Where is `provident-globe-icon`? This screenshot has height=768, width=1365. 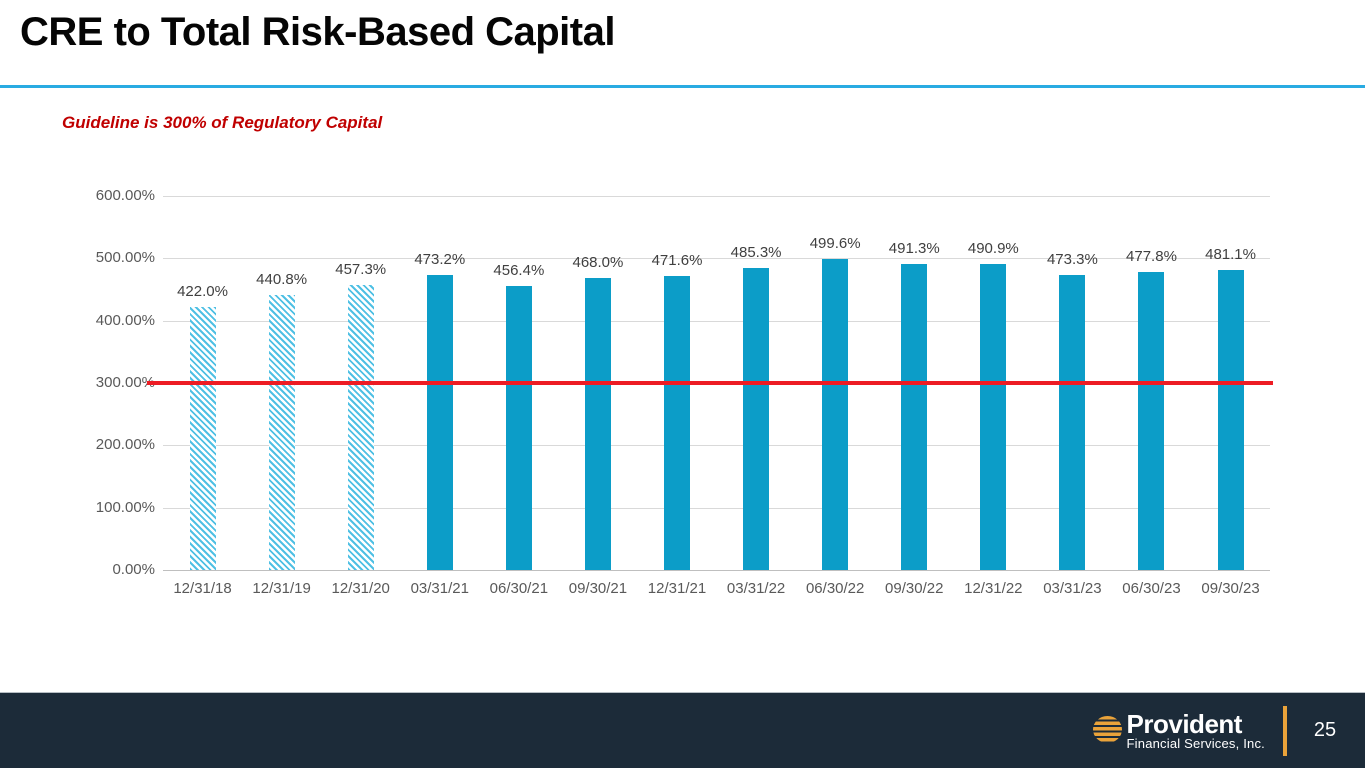
provident-globe-icon is located at coordinates (1107, 729).